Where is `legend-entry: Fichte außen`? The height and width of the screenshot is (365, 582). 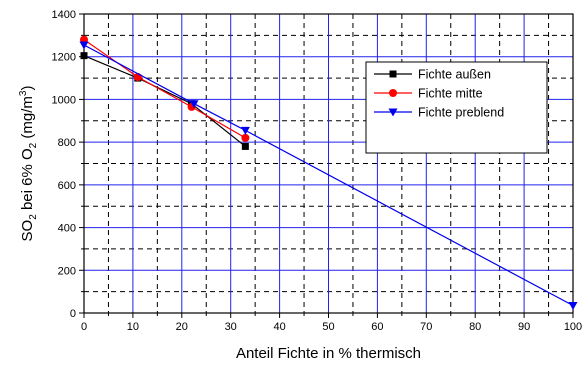
legend-entry: Fichte außen is located at coordinates (432, 75).